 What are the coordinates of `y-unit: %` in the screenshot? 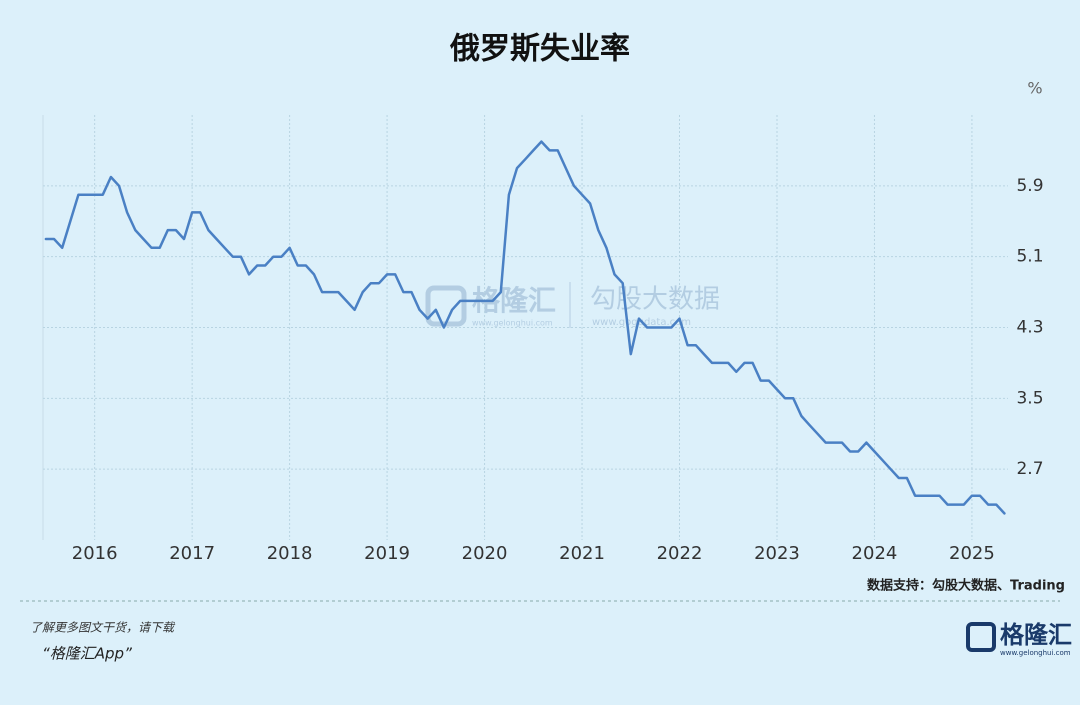 It's located at (1034, 88).